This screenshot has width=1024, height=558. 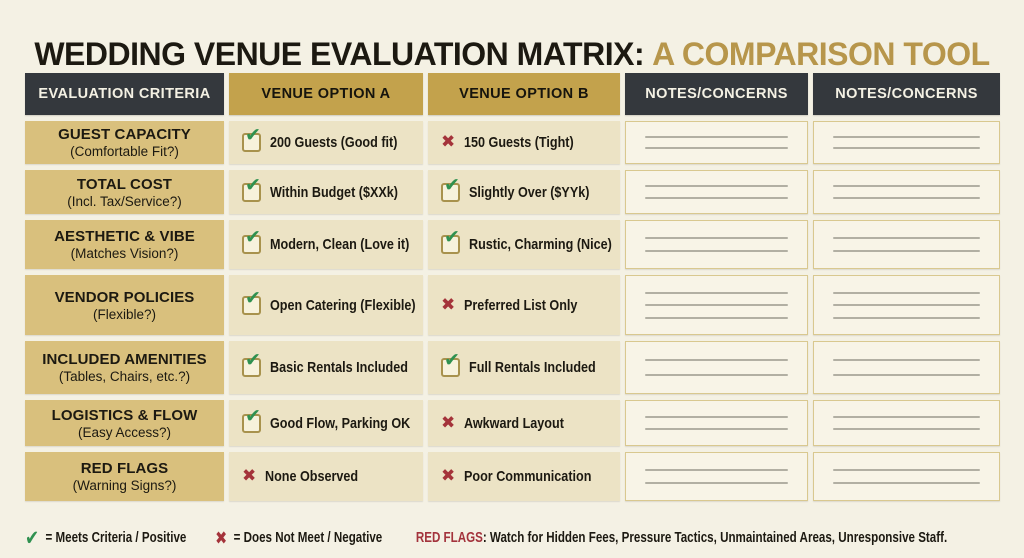 I want to click on legend-negative: ✖ = Does Not Meet / Negative, so click(x=298, y=538).